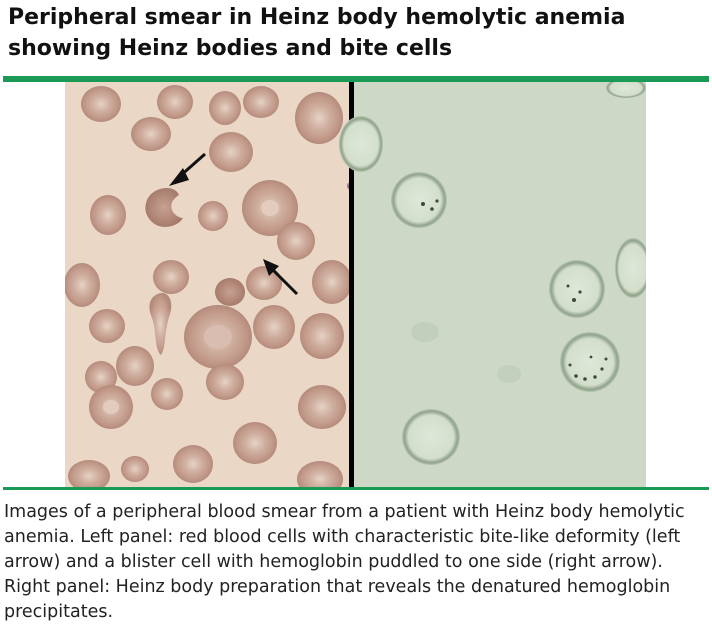 The image size is (712, 643). Describe the element at coordinates (356, 79) in the screenshot. I see `title-divider` at that location.